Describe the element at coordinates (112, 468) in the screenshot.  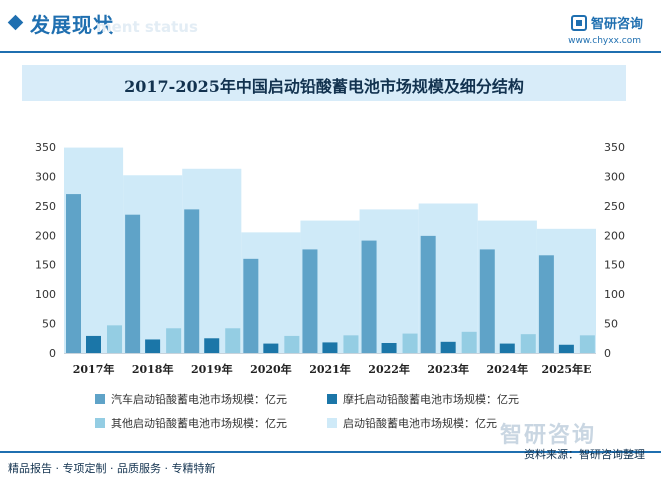
I see `footer-tagline: 精品报告 · 专项定制 · 品质服务 · 专精特新` at that location.